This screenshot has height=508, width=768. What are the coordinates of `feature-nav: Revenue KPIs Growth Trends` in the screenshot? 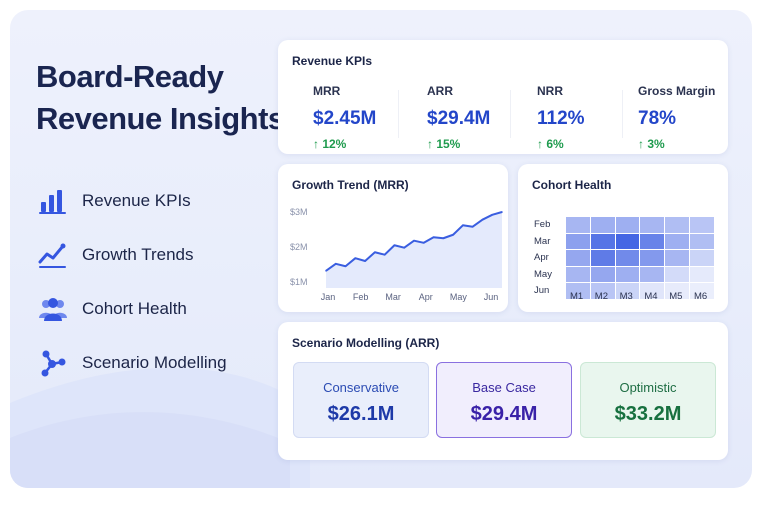 It's located at (161, 282).